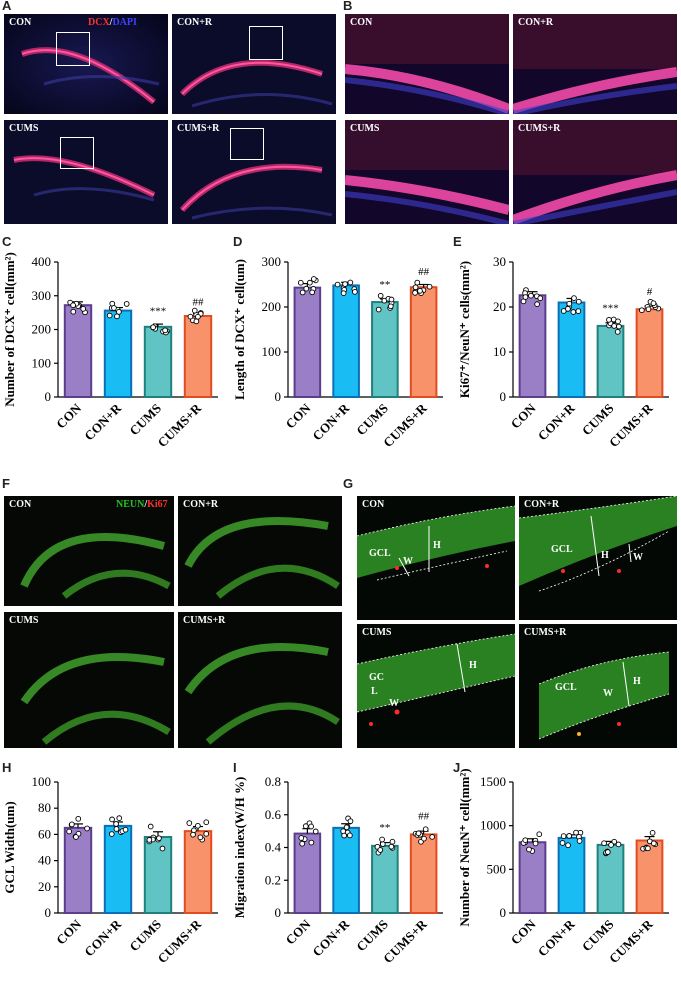 The image size is (681, 991). I want to click on y-tick-label: 30, so click(499, 261).